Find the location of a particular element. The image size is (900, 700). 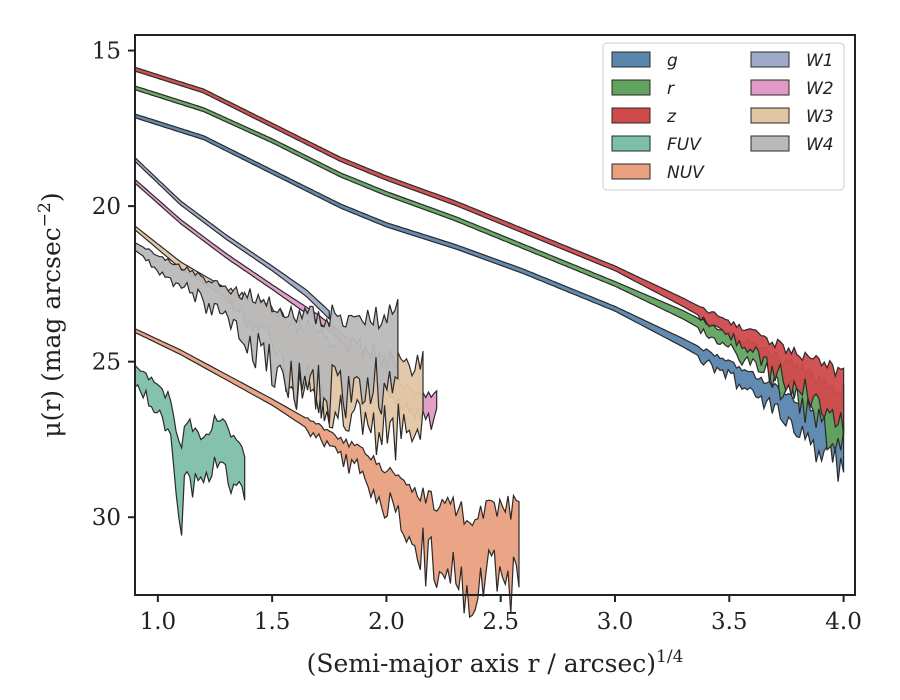

x-tick-label: 1.0 is located at coordinates (158, 622).